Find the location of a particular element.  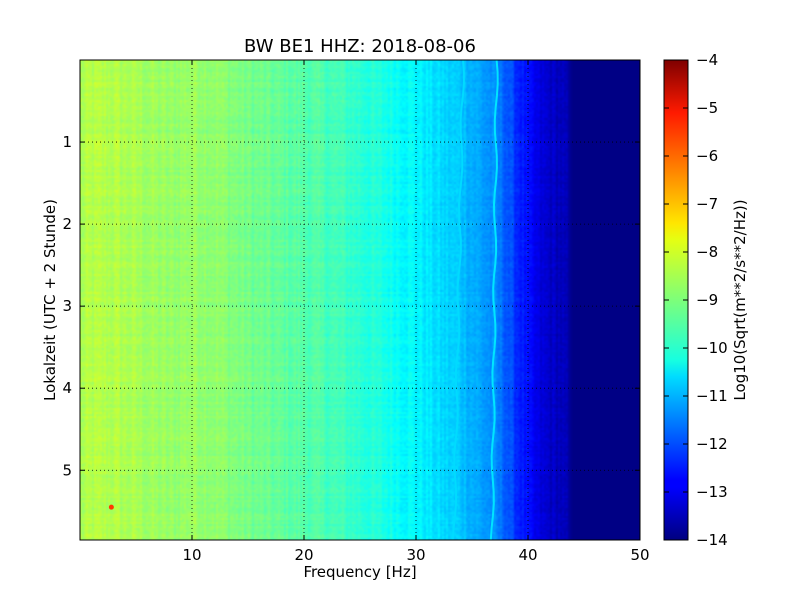

colorbar-tick-label: −9 is located at coordinates (707, 300).